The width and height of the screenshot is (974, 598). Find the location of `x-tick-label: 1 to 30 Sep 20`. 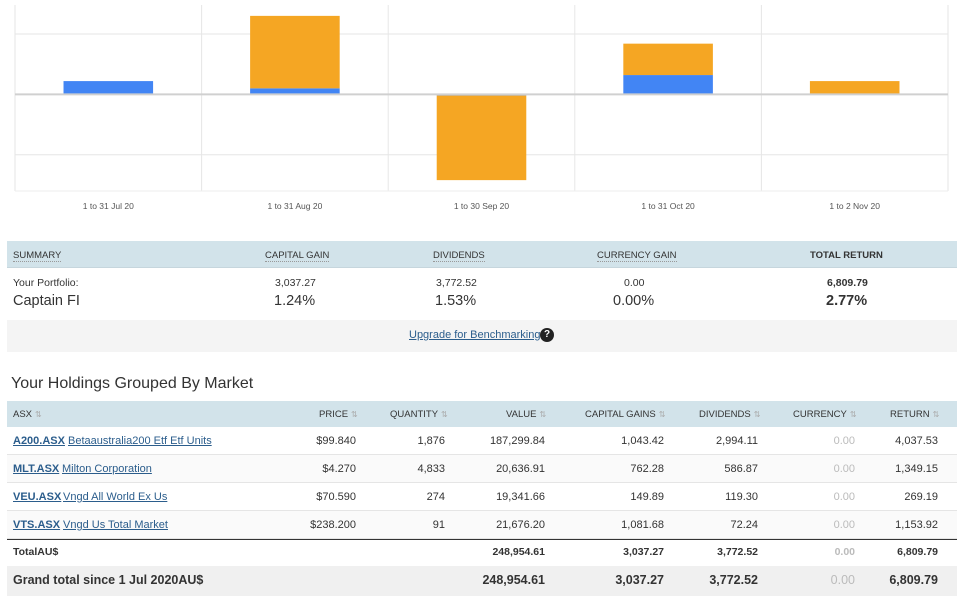

x-tick-label: 1 to 30 Sep 20 is located at coordinates (482, 206).